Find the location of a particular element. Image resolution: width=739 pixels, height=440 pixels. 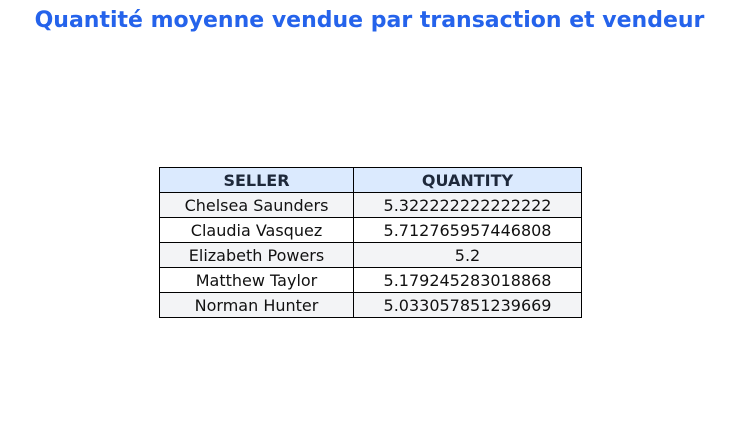

table-row: Claudia Vasquez 5.712765957446808 is located at coordinates (370, 230).